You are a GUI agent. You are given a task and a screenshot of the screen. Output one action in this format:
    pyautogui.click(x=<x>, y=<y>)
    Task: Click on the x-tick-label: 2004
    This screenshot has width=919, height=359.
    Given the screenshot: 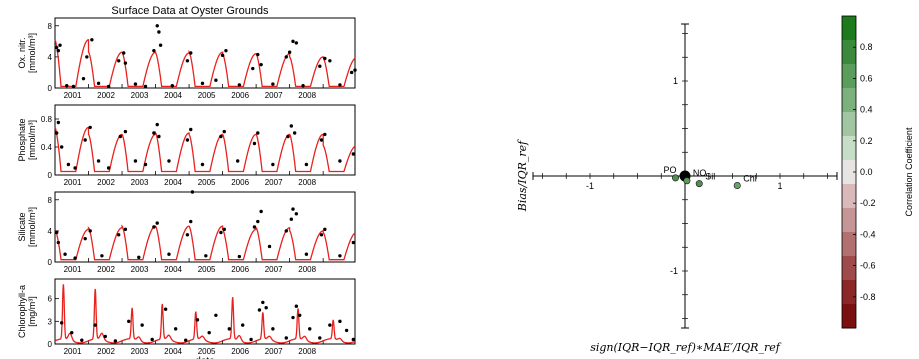 What is the action you would take?
    pyautogui.click(x=173, y=351)
    